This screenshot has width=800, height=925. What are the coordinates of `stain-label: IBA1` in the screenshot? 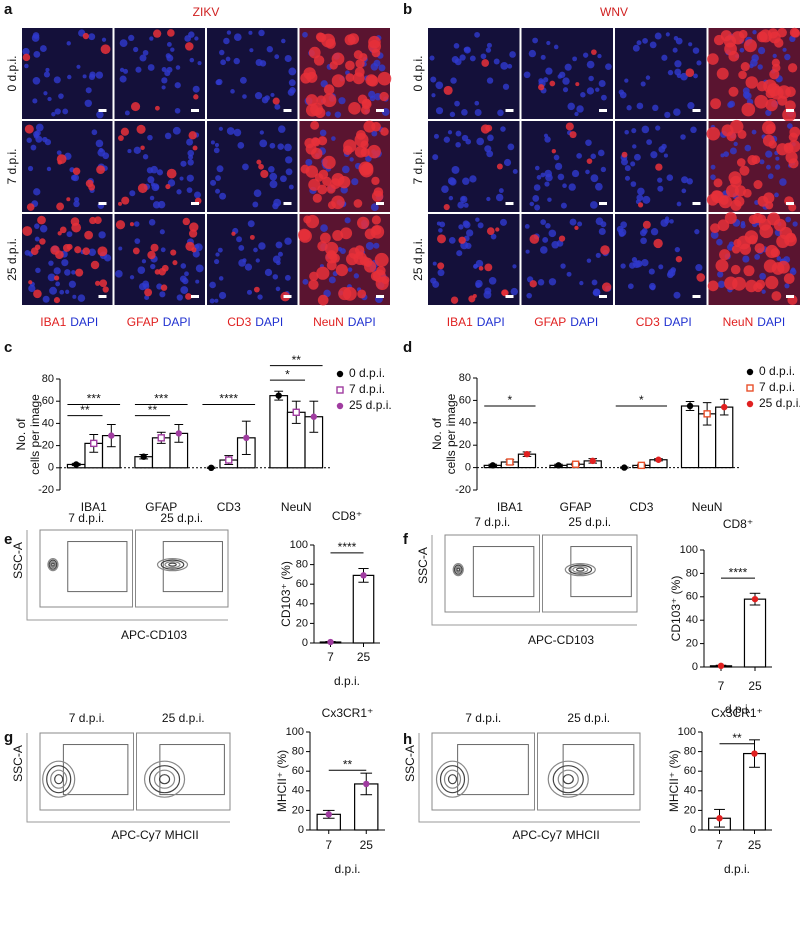 It's located at (460, 322).